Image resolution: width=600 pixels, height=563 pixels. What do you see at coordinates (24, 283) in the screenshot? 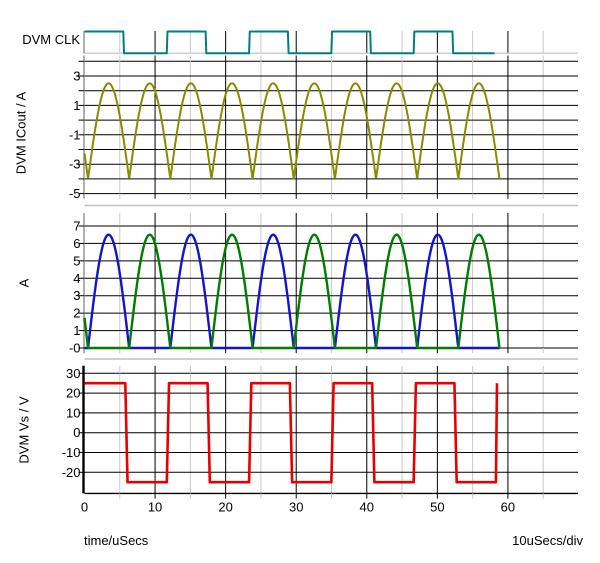
I see `il-axis-label: A` at bounding box center [24, 283].